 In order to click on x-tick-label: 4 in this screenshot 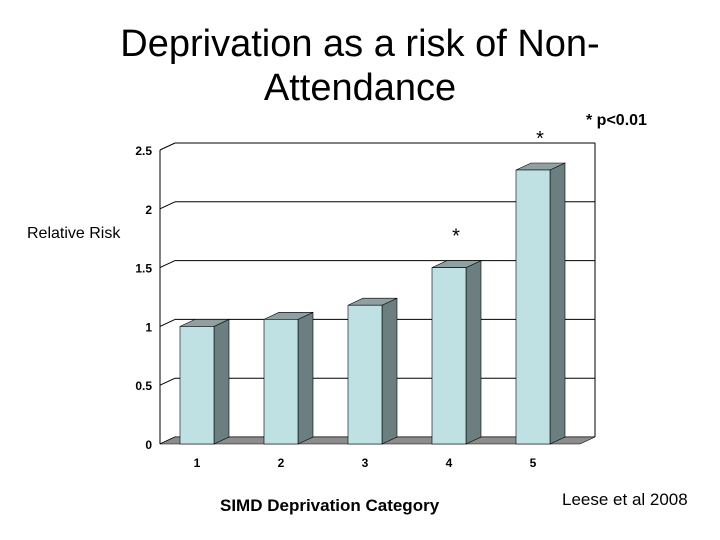, I will do `click(449, 463)`.